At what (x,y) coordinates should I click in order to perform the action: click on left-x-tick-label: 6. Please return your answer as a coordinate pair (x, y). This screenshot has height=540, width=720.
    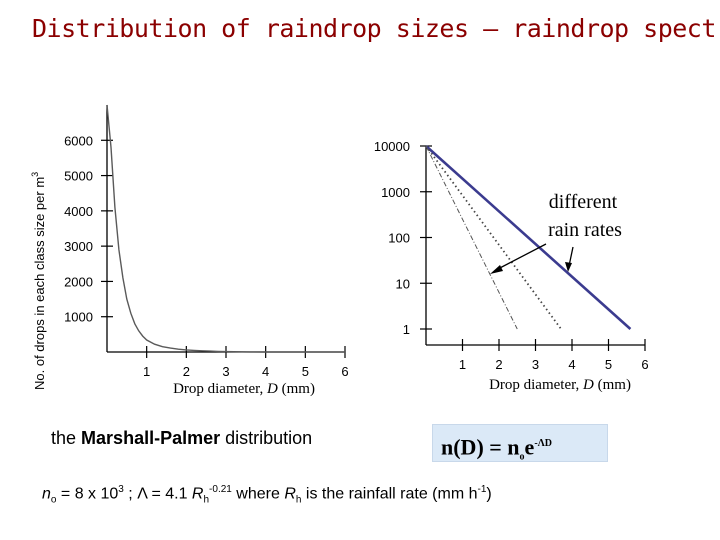
    Looking at the image, I should click on (344, 371).